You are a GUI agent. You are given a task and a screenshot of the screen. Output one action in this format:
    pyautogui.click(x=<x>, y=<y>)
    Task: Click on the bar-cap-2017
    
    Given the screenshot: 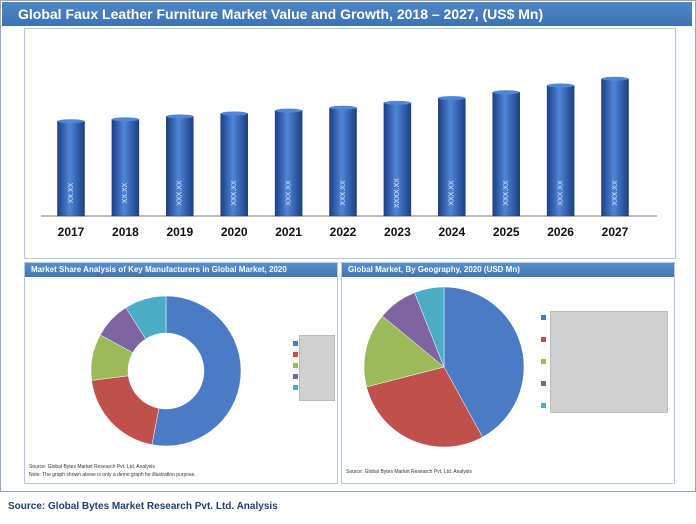 What is the action you would take?
    pyautogui.click(x=71, y=121)
    